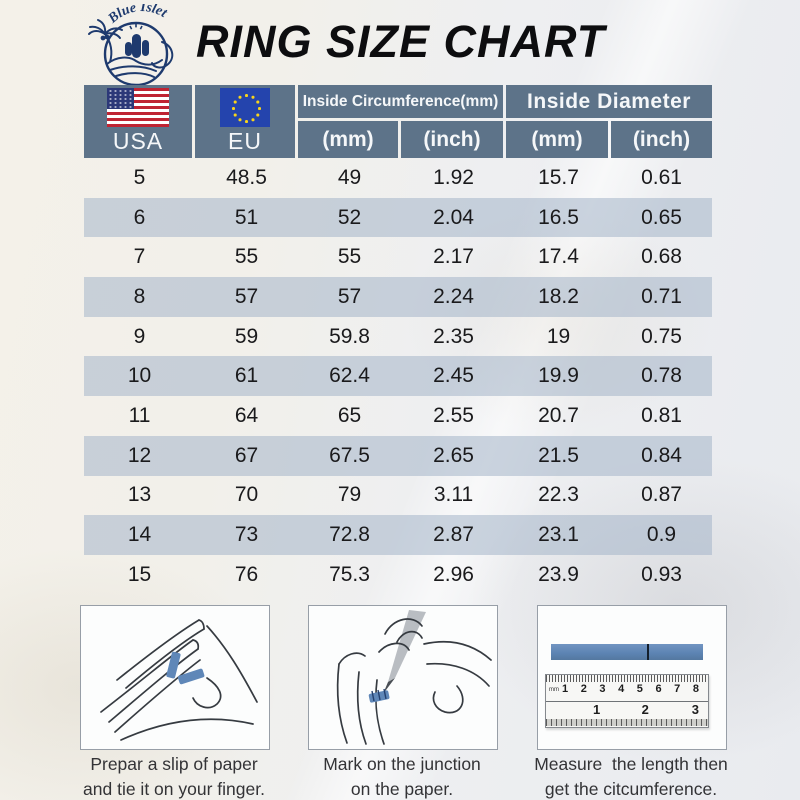 The image size is (800, 800). I want to click on table-row: 13 70 79 3.11 22.3 0.87, so click(398, 496).